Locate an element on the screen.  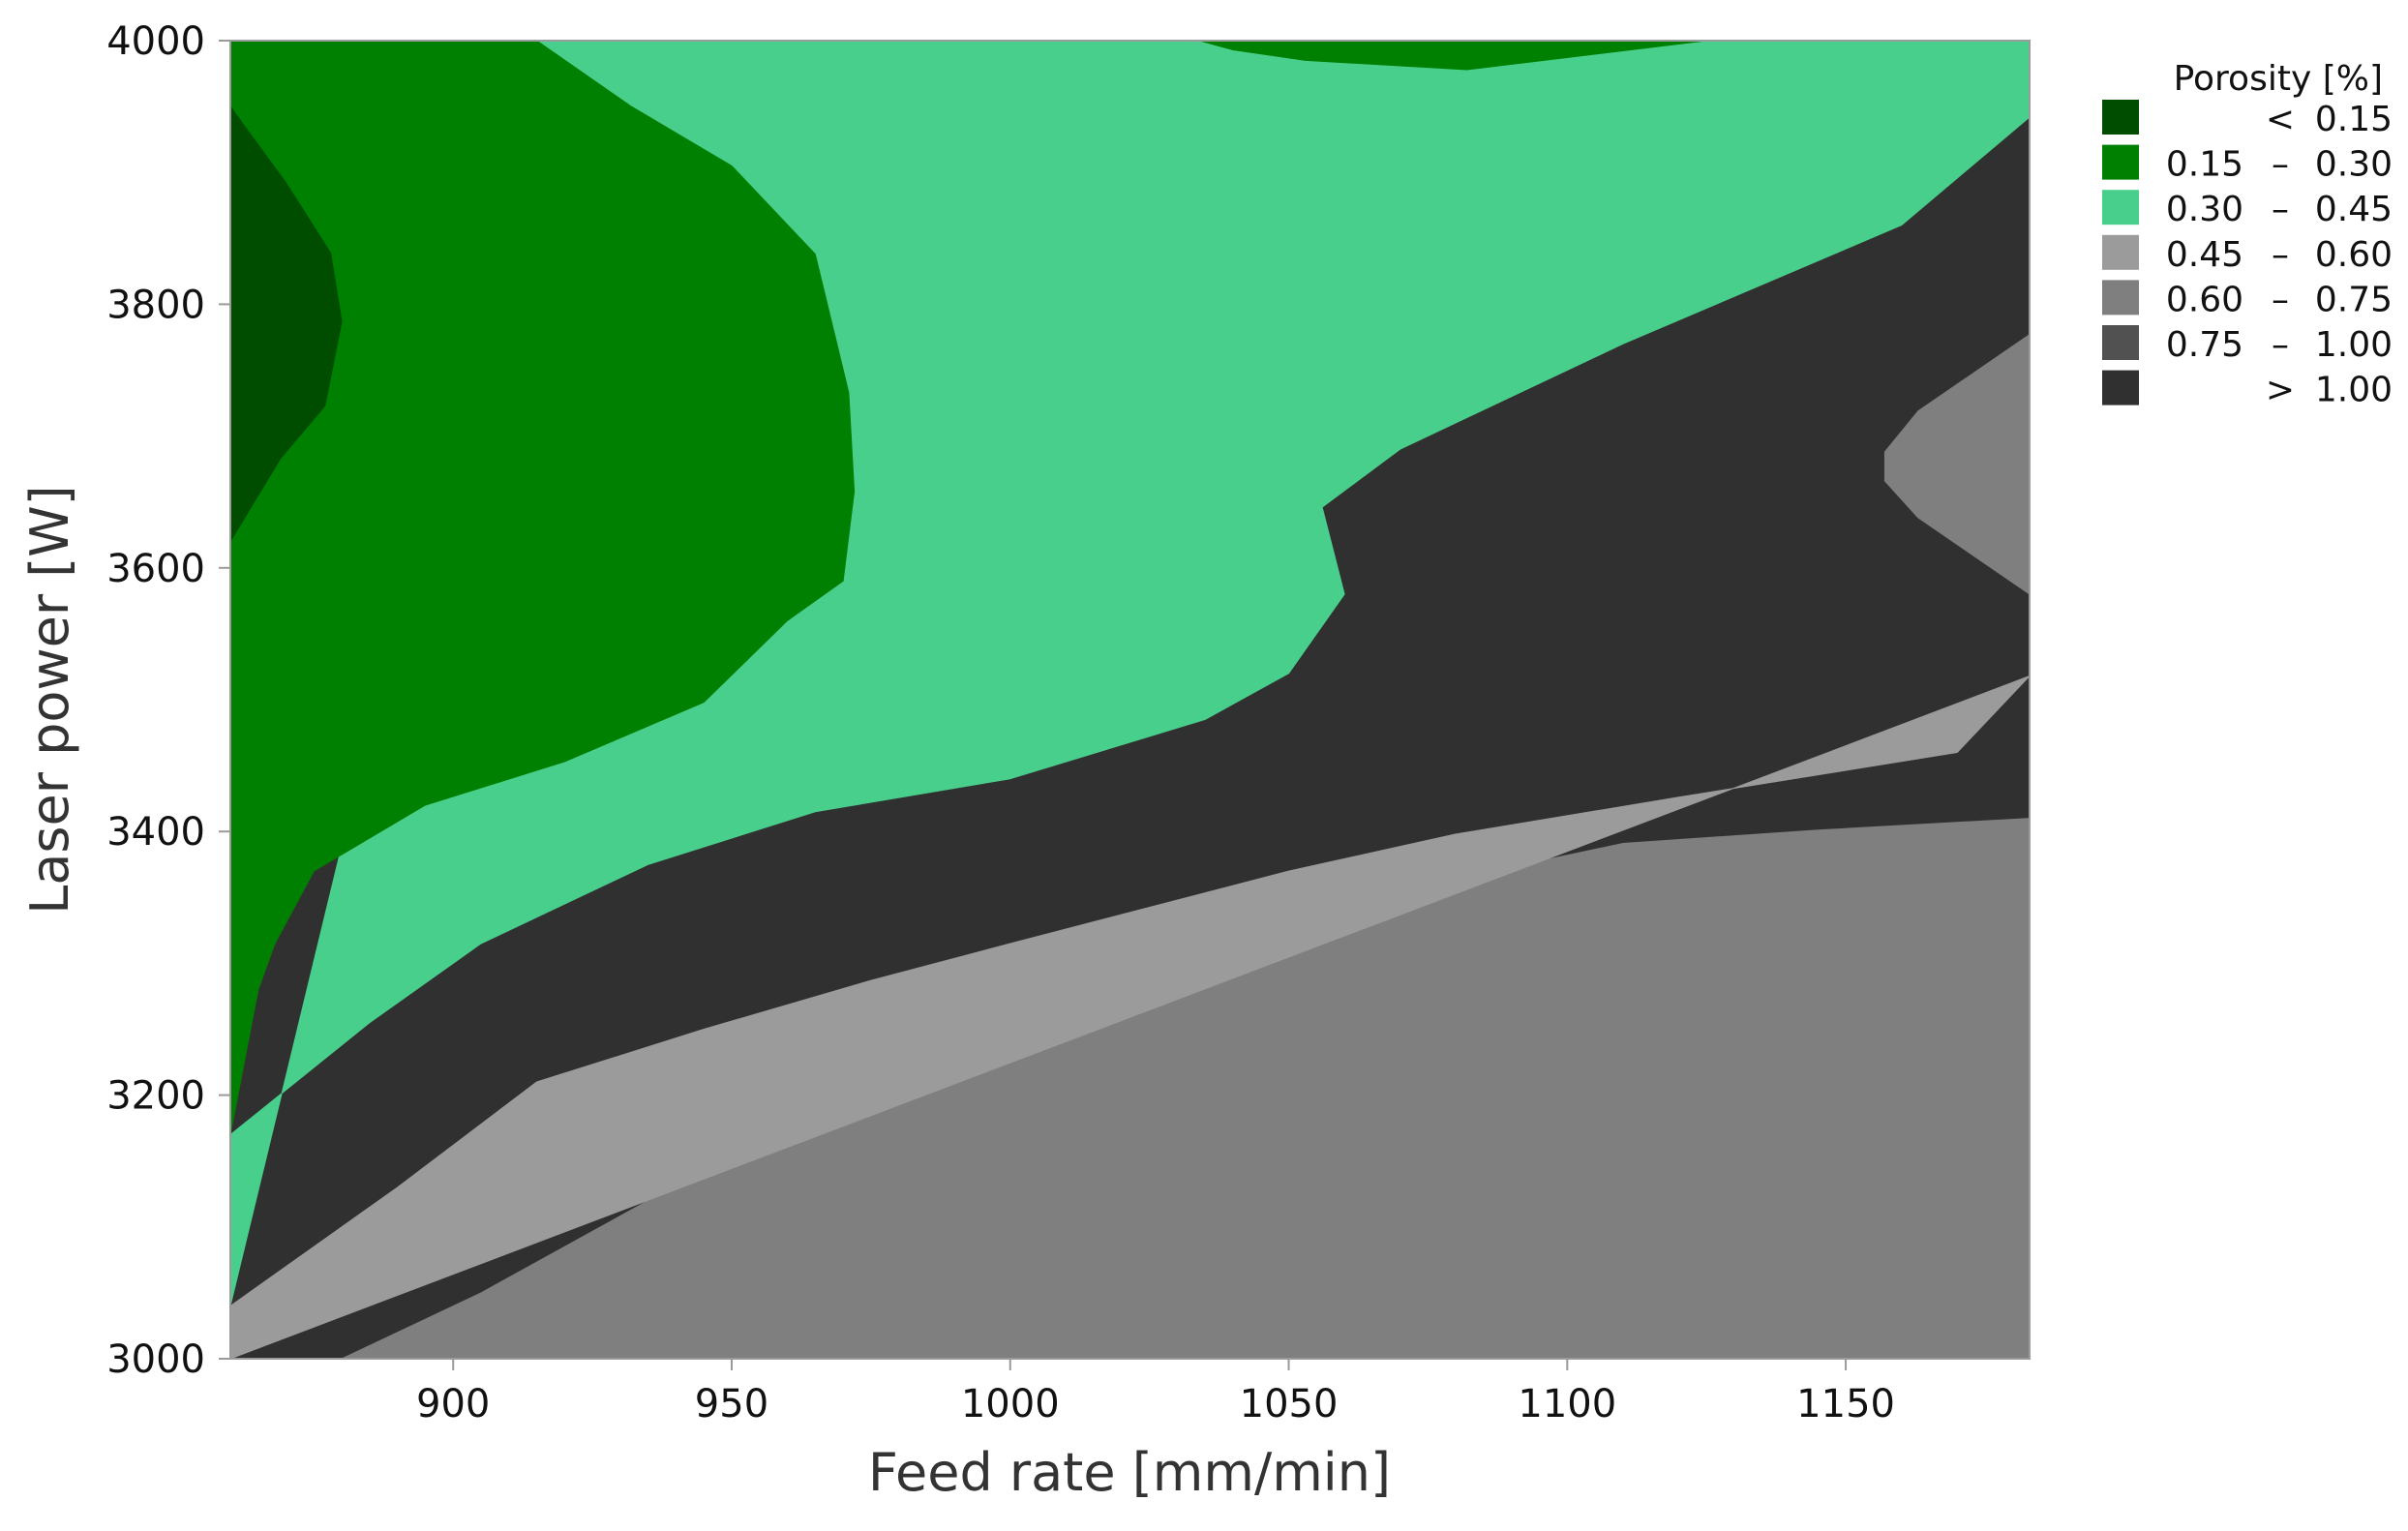
legend-range-low: 0.15 is located at coordinates (2204, 165).